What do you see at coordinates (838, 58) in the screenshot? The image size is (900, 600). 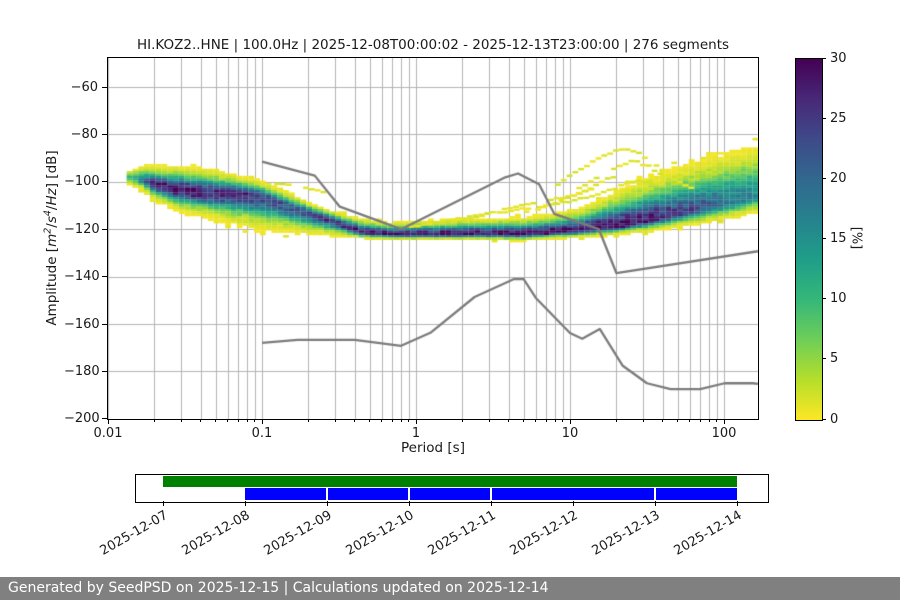 I see `colorbar-tick-label: 30` at bounding box center [838, 58].